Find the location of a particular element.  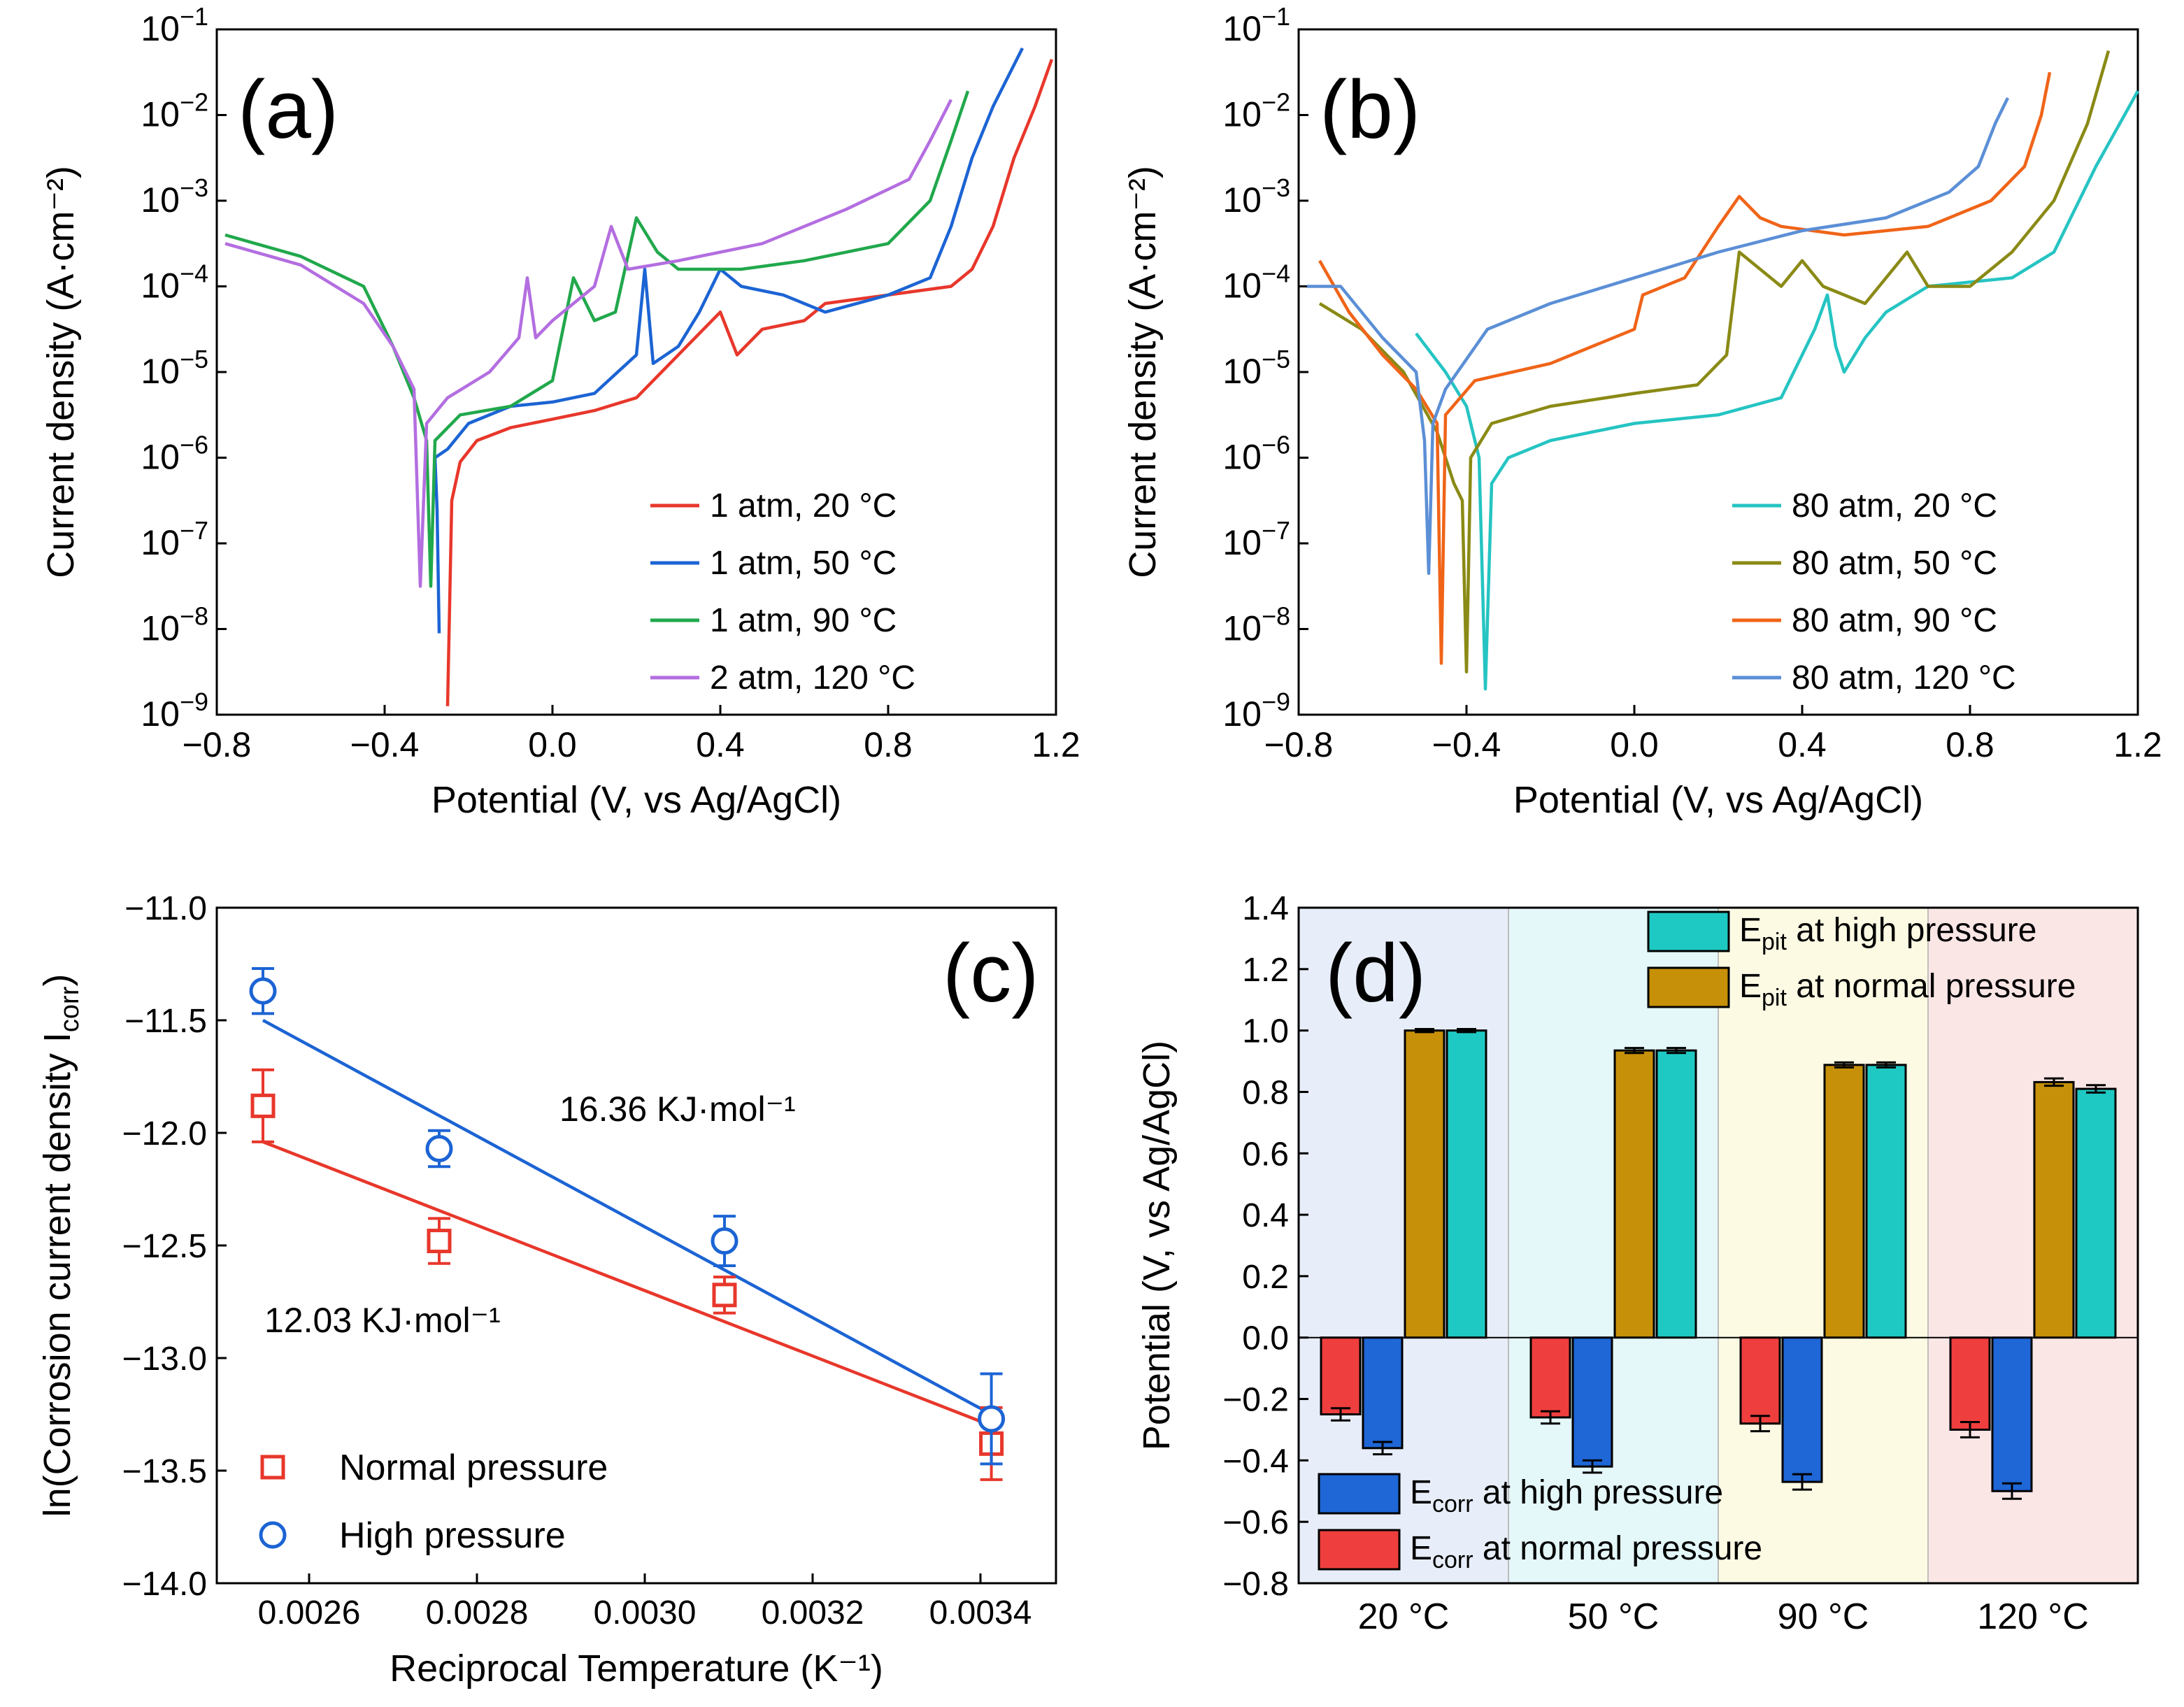

panel-label: (b) is located at coordinates (1370, 110).